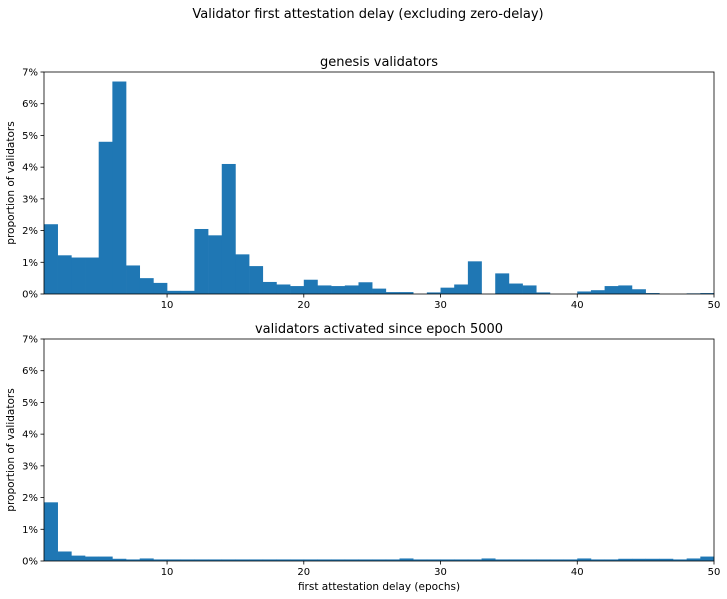  I want to click on y-axis-label: proportion of validators, so click(11, 182).